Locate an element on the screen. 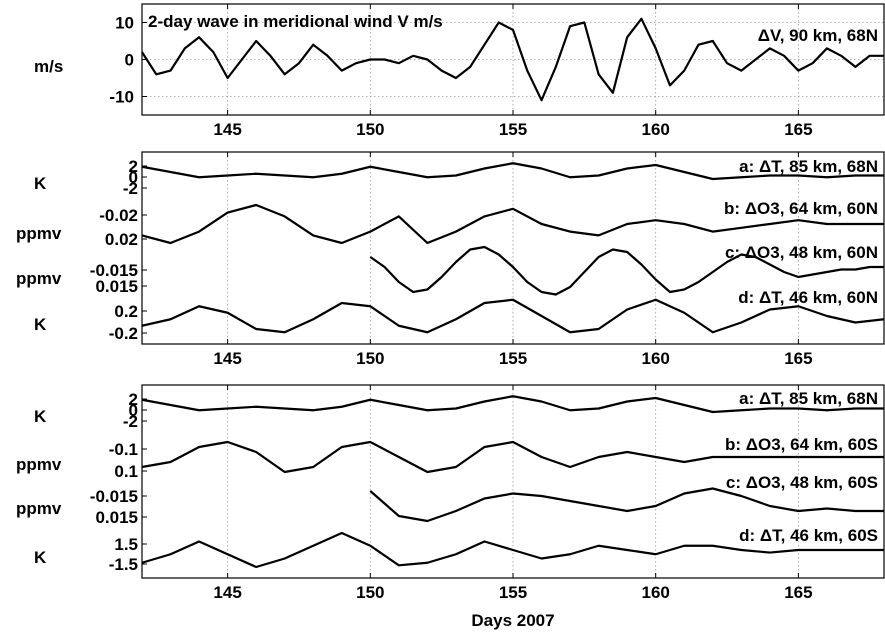 The height and width of the screenshot is (632, 885). wind-panel-xtick-label: 155 is located at coordinates (513, 129).